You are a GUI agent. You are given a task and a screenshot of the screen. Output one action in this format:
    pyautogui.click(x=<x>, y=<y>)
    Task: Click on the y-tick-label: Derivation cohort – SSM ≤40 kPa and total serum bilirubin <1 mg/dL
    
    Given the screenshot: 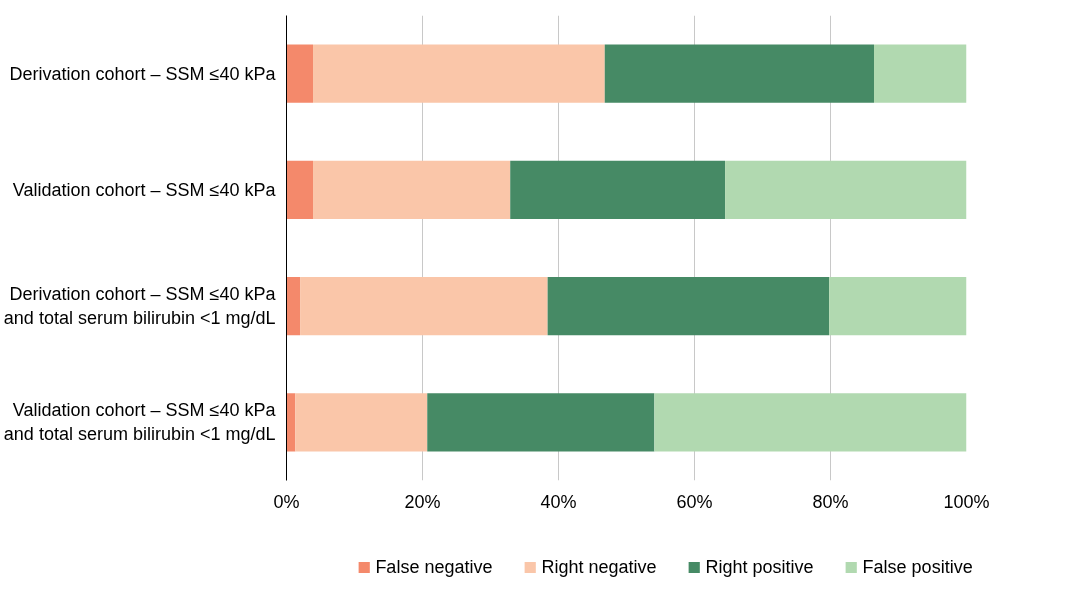 What is the action you would take?
    pyautogui.click(x=140, y=306)
    